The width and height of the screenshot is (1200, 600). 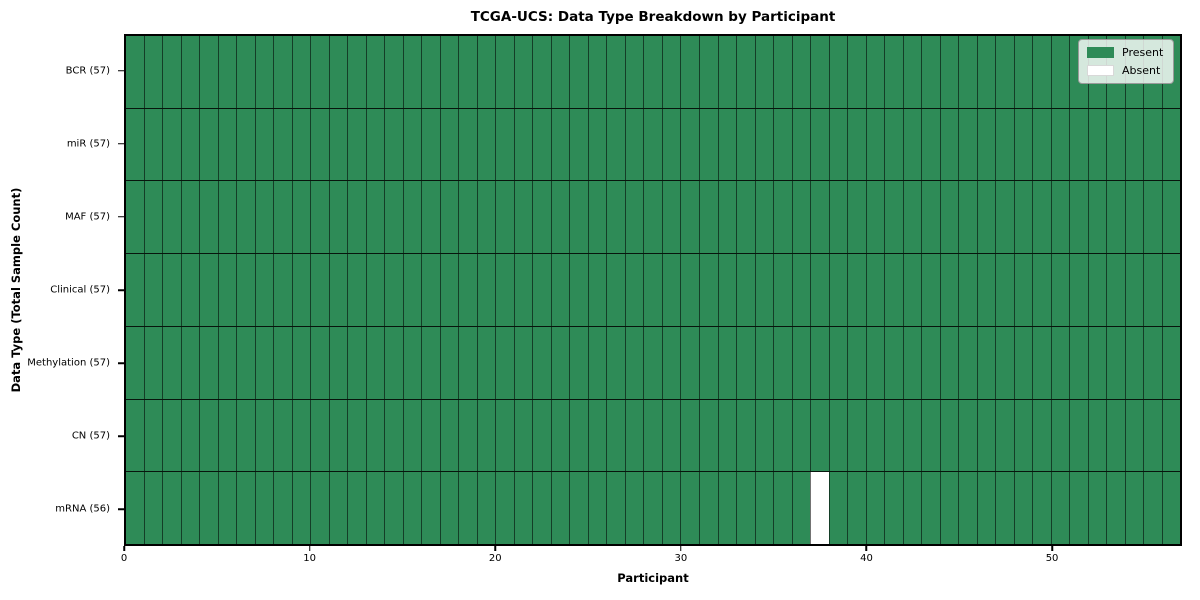 What do you see at coordinates (653, 578) in the screenshot?
I see `x-axis-label: Participant` at bounding box center [653, 578].